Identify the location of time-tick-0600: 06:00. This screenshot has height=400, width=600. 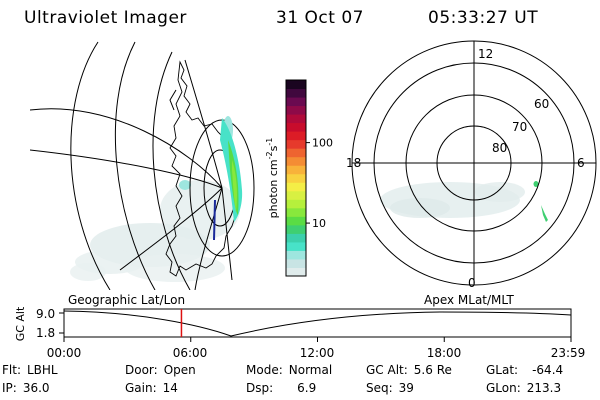
(190, 353).